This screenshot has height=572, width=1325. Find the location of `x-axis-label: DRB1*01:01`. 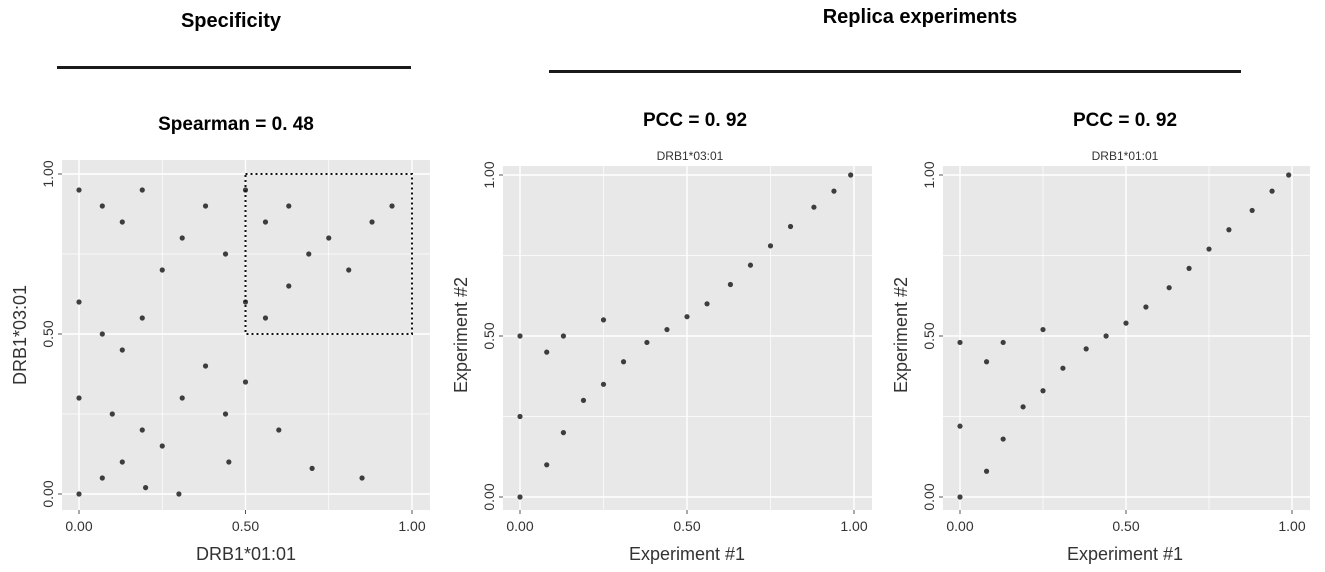

x-axis-label: DRB1*01:01 is located at coordinates (246, 554).